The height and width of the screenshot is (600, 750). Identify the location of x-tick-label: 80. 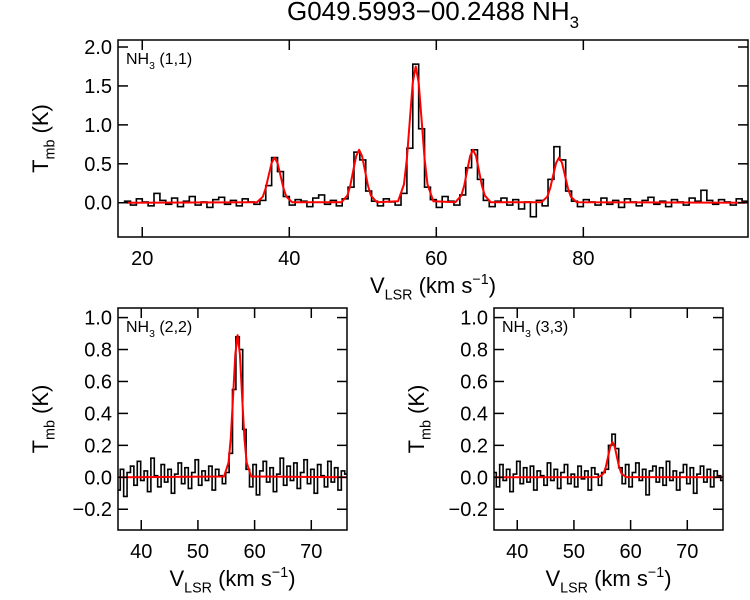
(583, 259).